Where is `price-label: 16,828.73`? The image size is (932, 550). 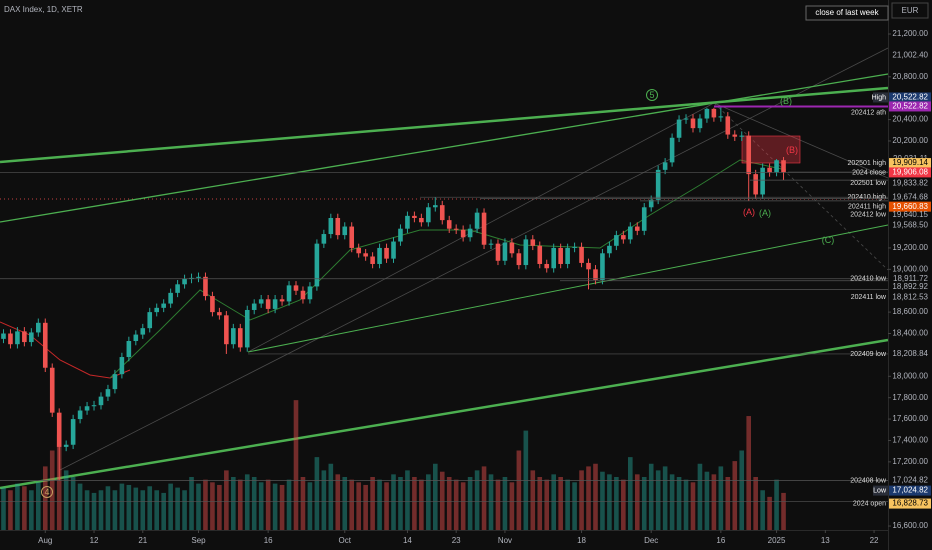
price-label: 16,828.73 is located at coordinates (910, 503).